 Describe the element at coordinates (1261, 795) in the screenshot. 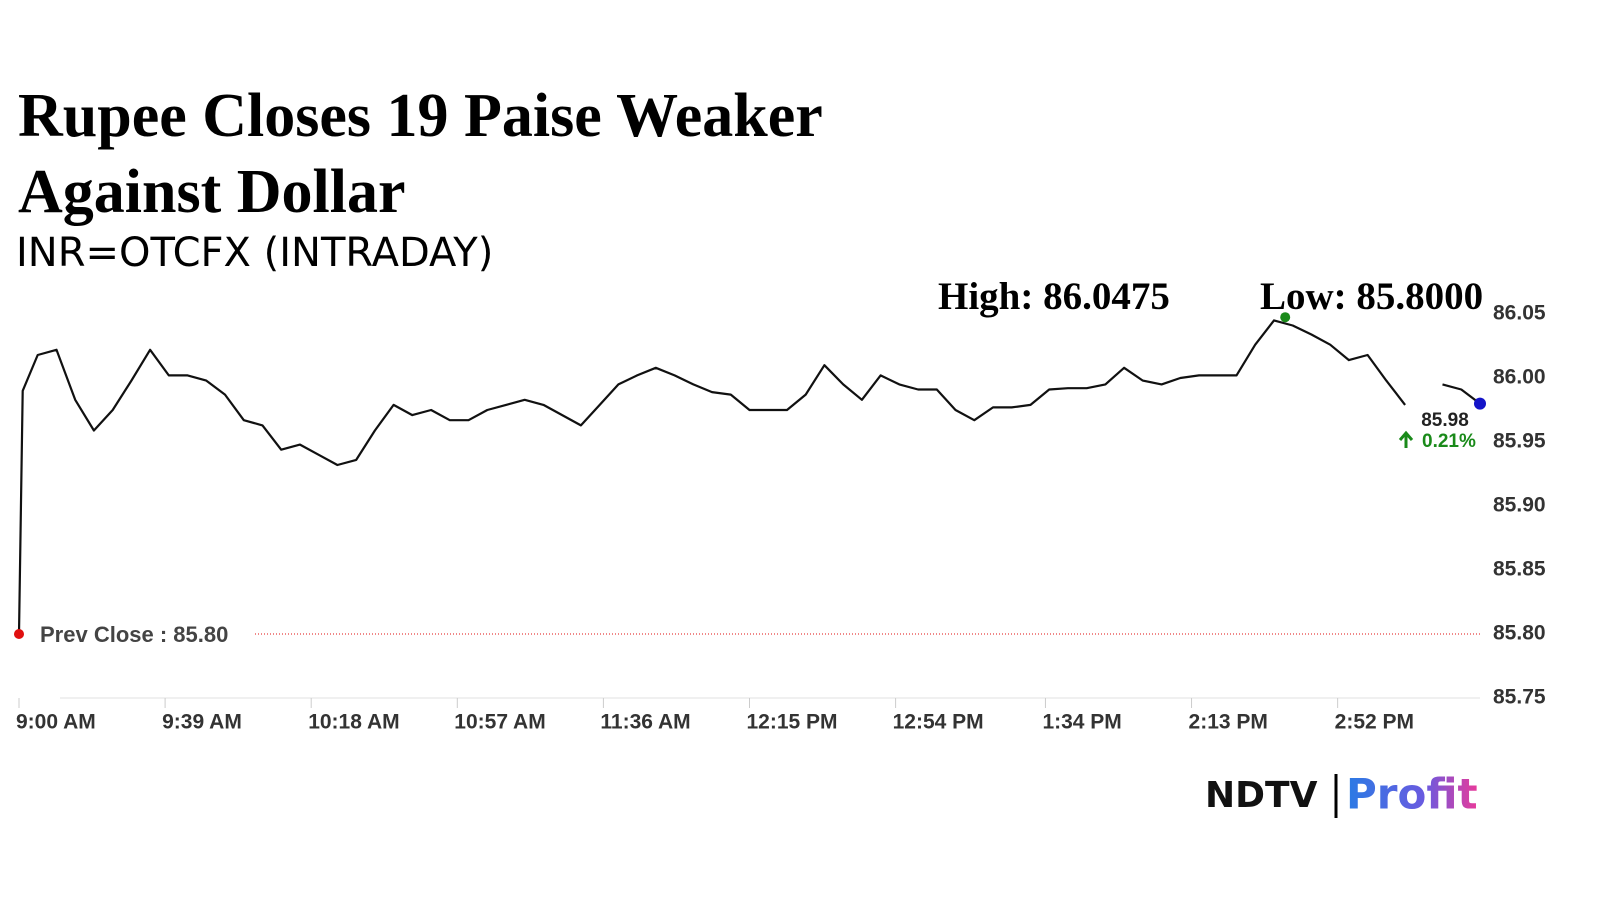

I see `logo-brand: NDTV` at that location.